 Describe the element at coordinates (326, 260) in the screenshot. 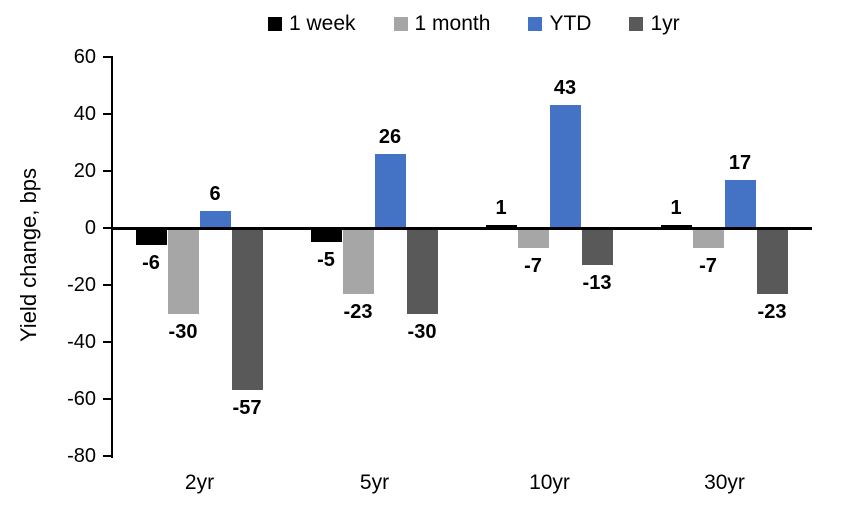

I see `bar-value-label: -5` at that location.